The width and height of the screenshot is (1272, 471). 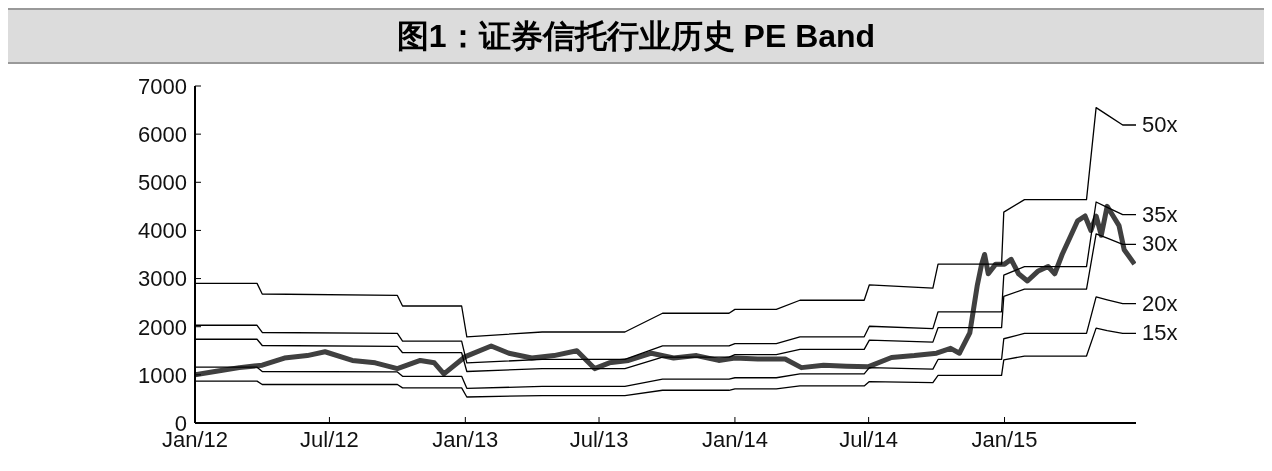 I want to click on chart-title: 图1：证券信托行业历史 PE Band, so click(x=636, y=36).